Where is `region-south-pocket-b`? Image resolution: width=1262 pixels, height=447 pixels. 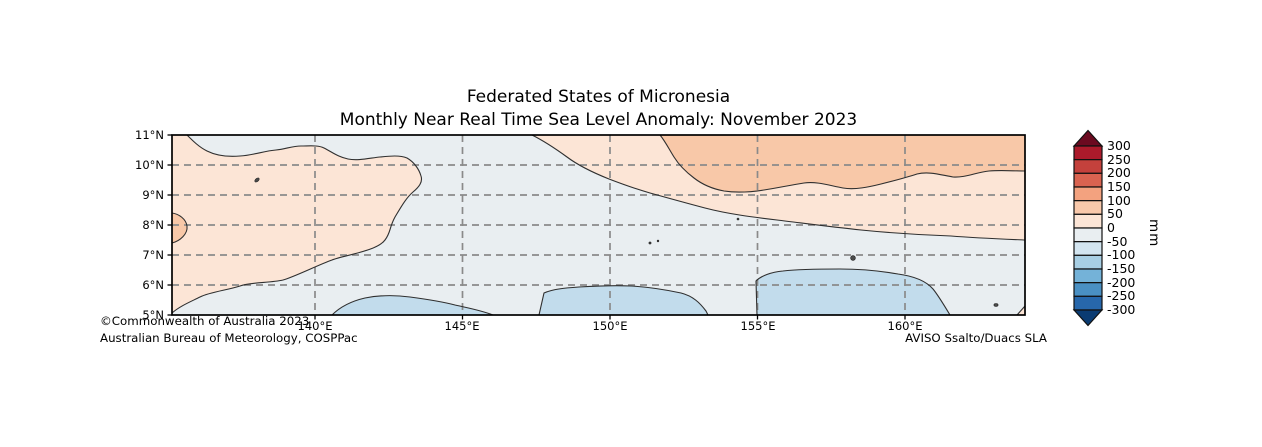 region-south-pocket-b is located at coordinates (623, 300).